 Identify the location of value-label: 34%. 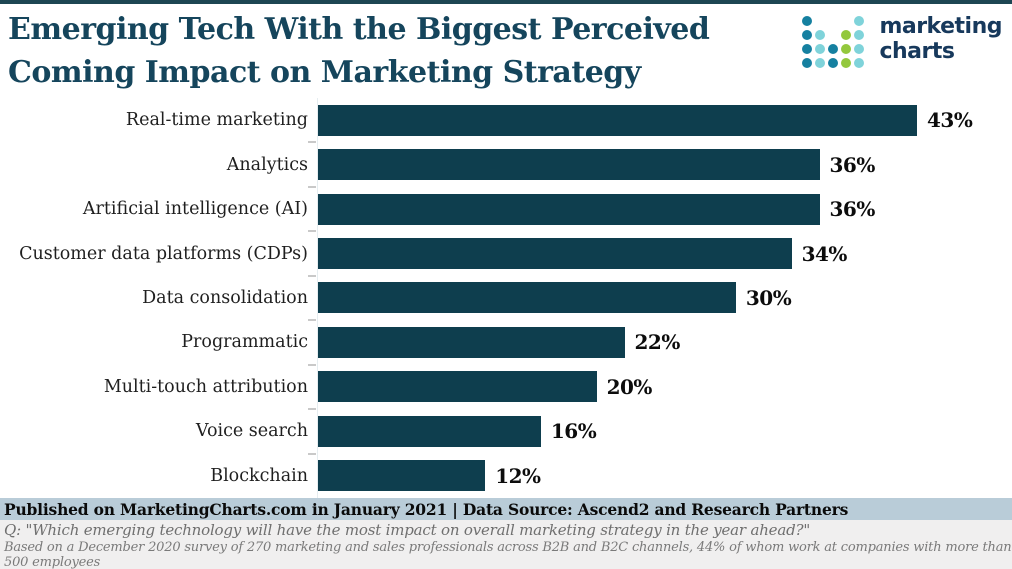
(824, 253).